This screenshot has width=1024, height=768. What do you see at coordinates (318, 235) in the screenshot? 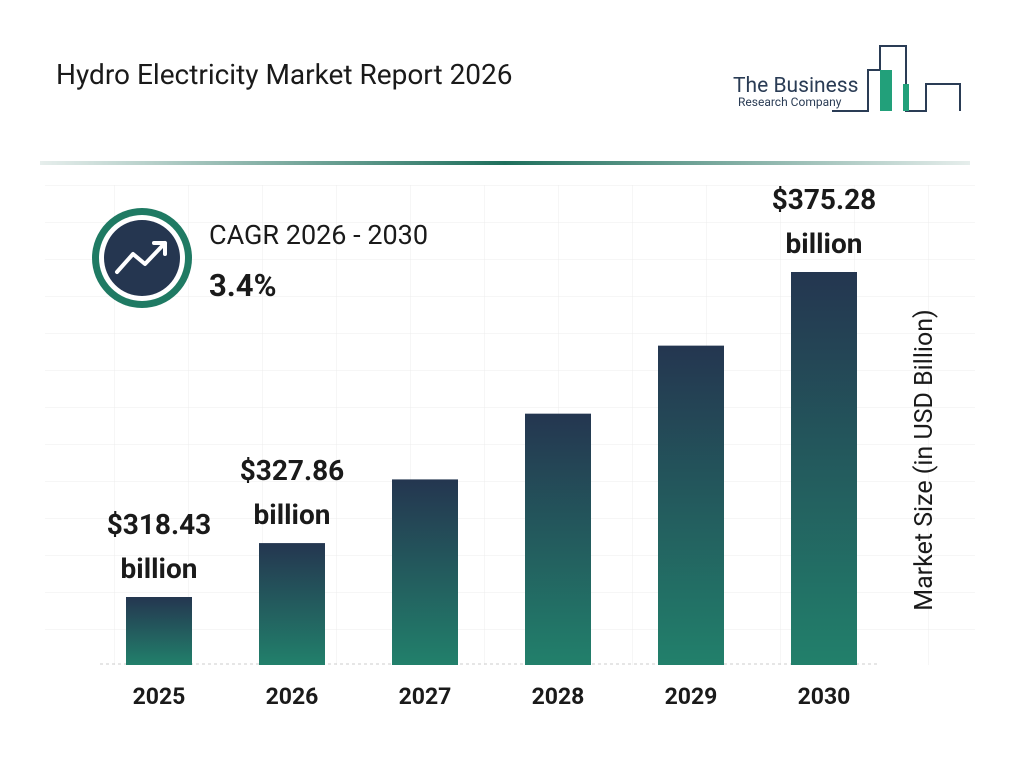
I see `cagr-label: CAGR 2026 - 2030` at bounding box center [318, 235].